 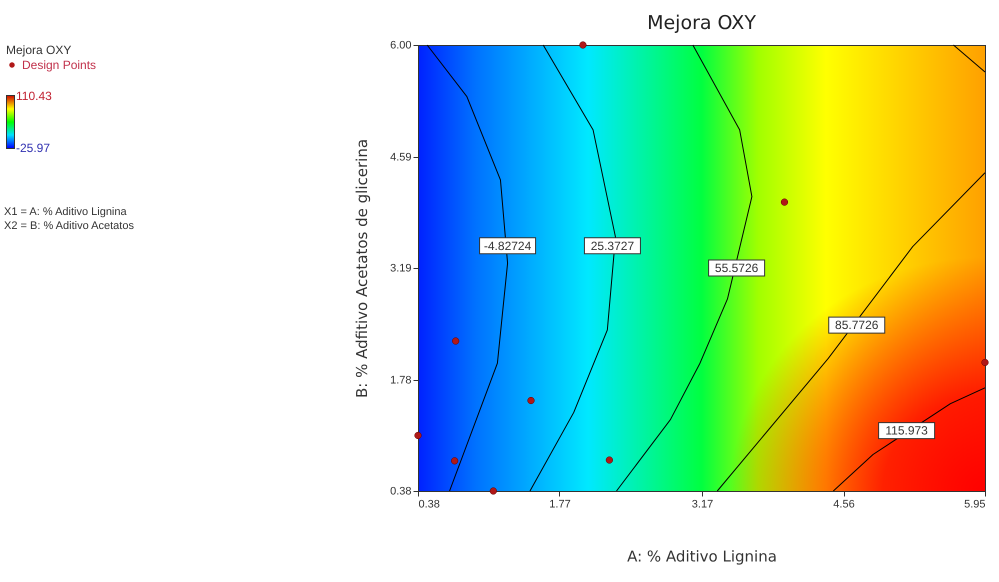 I want to click on y-tick-label: 1.78, so click(x=401, y=380).